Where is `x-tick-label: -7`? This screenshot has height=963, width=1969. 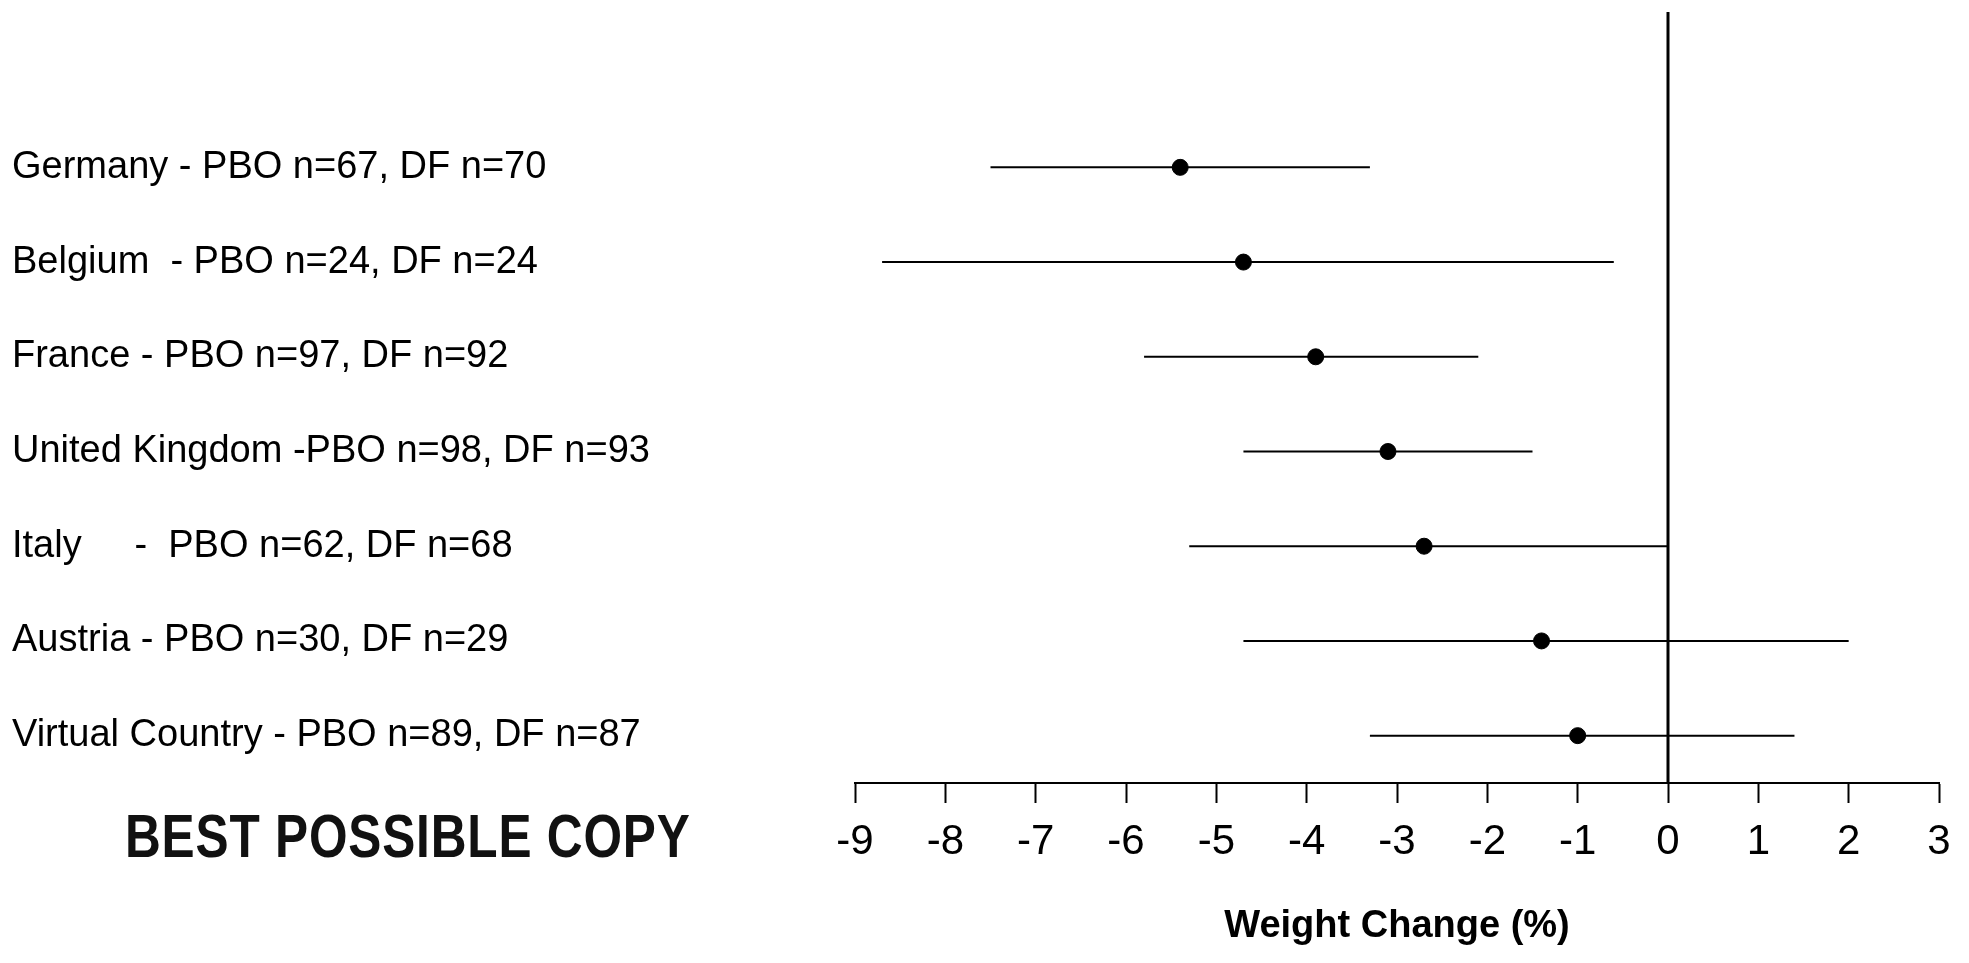
x-tick-label: -7 is located at coordinates (1035, 839).